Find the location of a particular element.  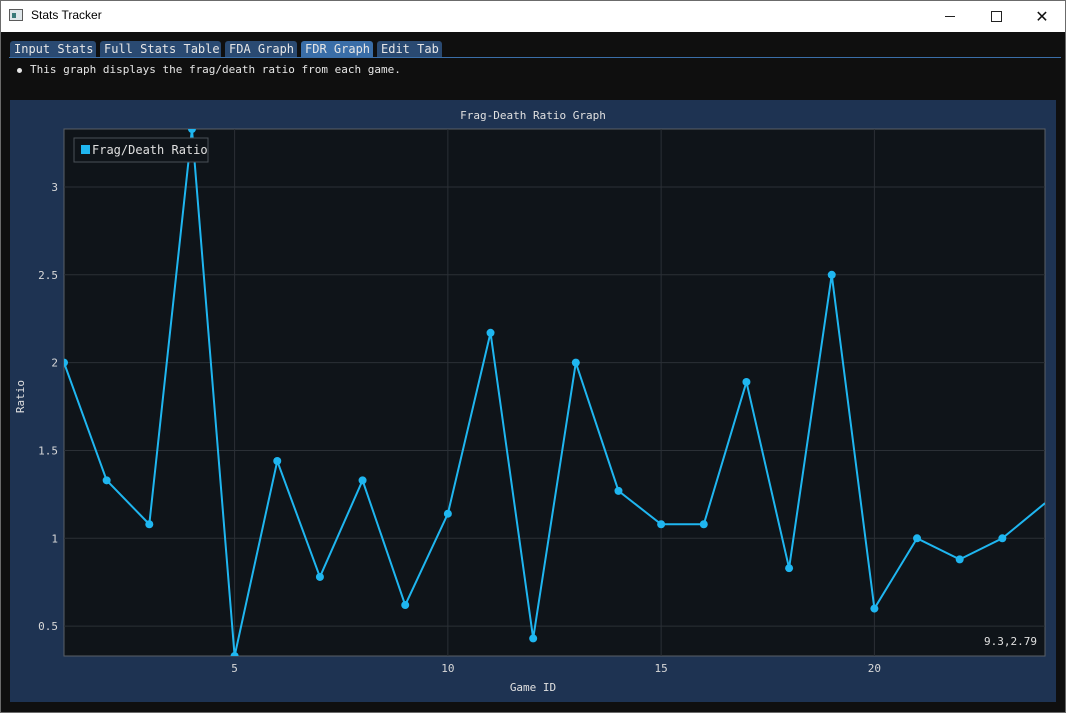

x-axis-label: Game ID is located at coordinates (533, 687).